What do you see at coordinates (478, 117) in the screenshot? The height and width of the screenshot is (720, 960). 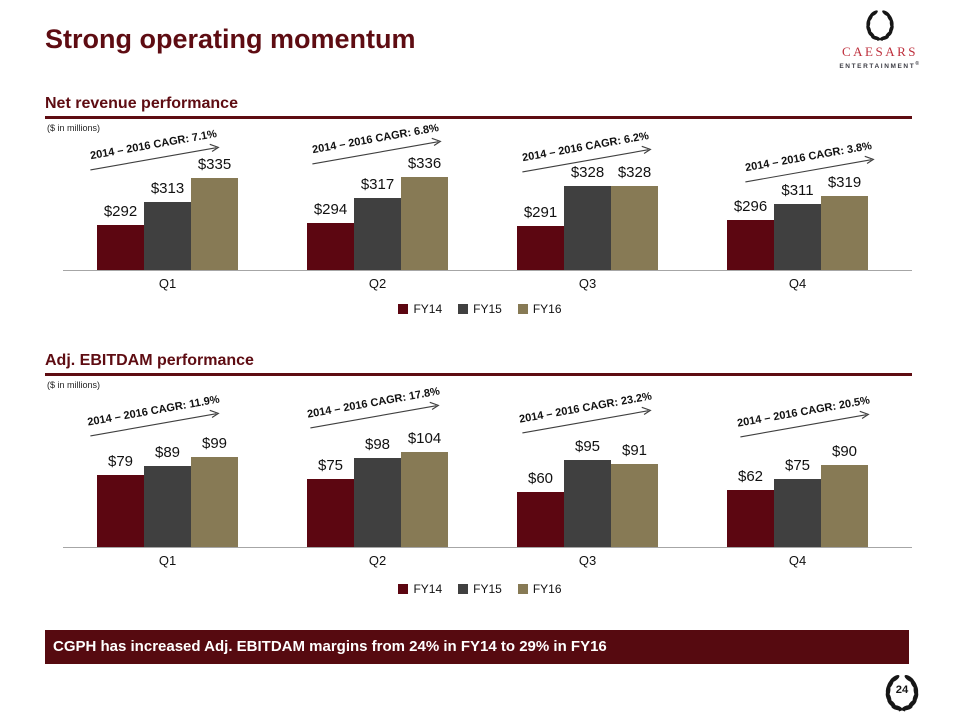 I see `chart1-title-rule` at bounding box center [478, 117].